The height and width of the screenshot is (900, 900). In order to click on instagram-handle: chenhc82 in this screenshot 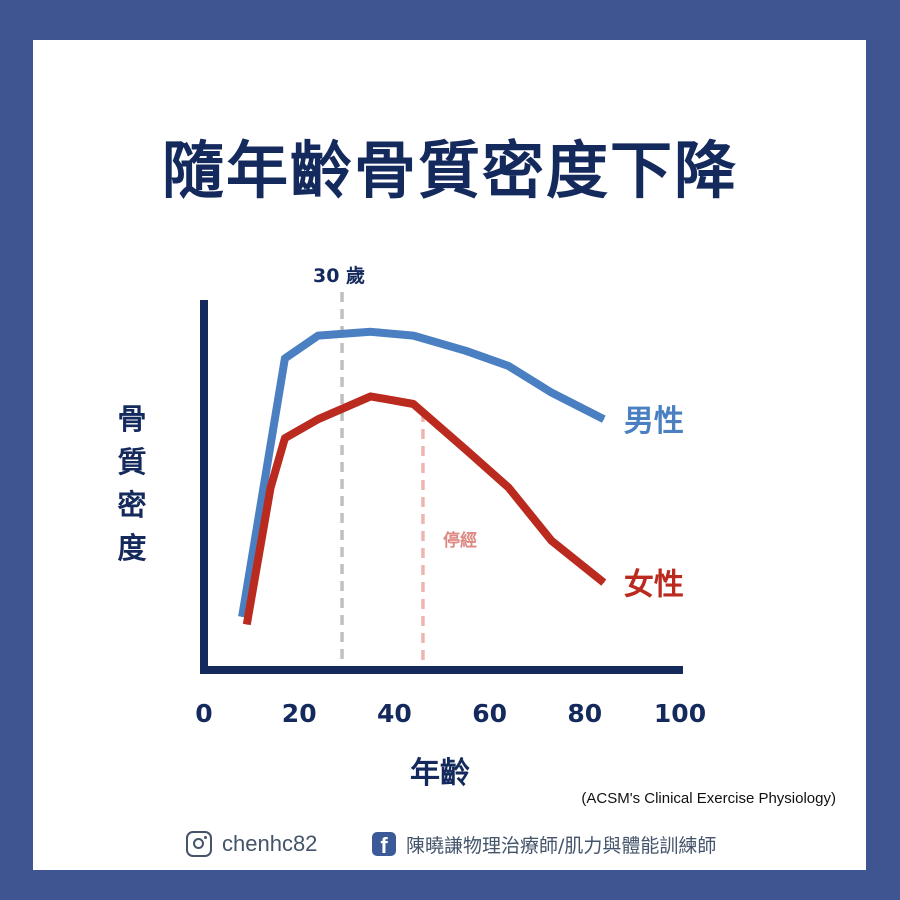, I will do `click(270, 843)`.